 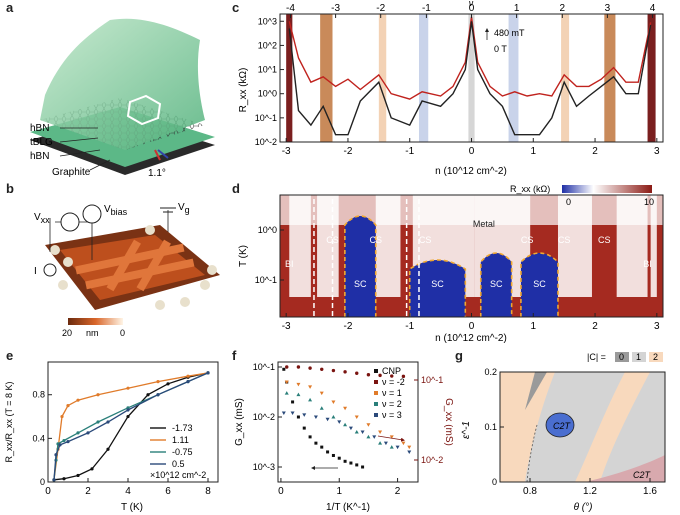 What do you see at coordinates (437, 284) in the screenshot?
I see `sc-dome-label-1: SC` at bounding box center [437, 284].